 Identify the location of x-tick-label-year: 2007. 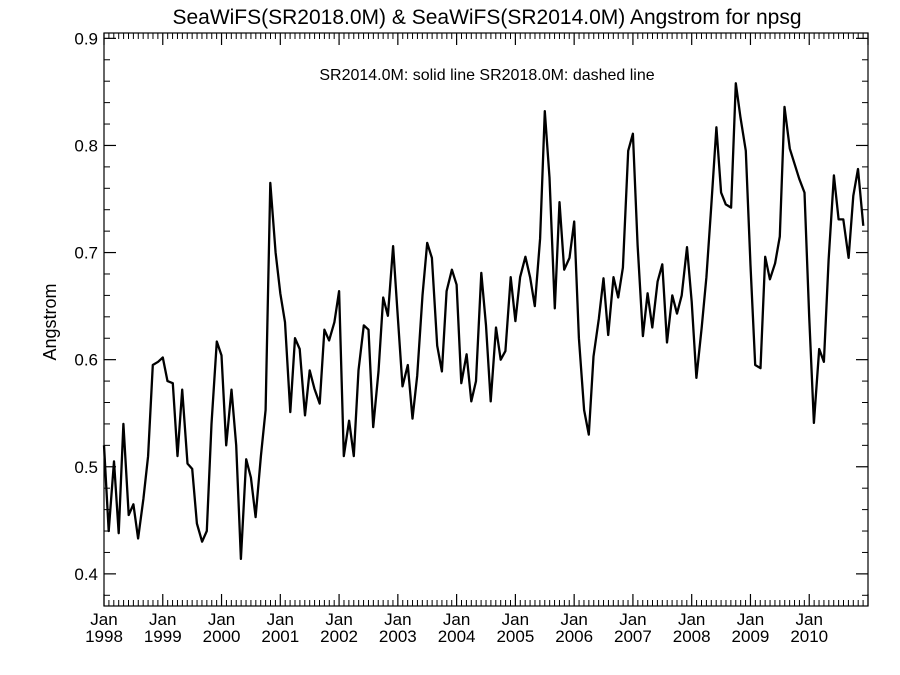
(633, 636).